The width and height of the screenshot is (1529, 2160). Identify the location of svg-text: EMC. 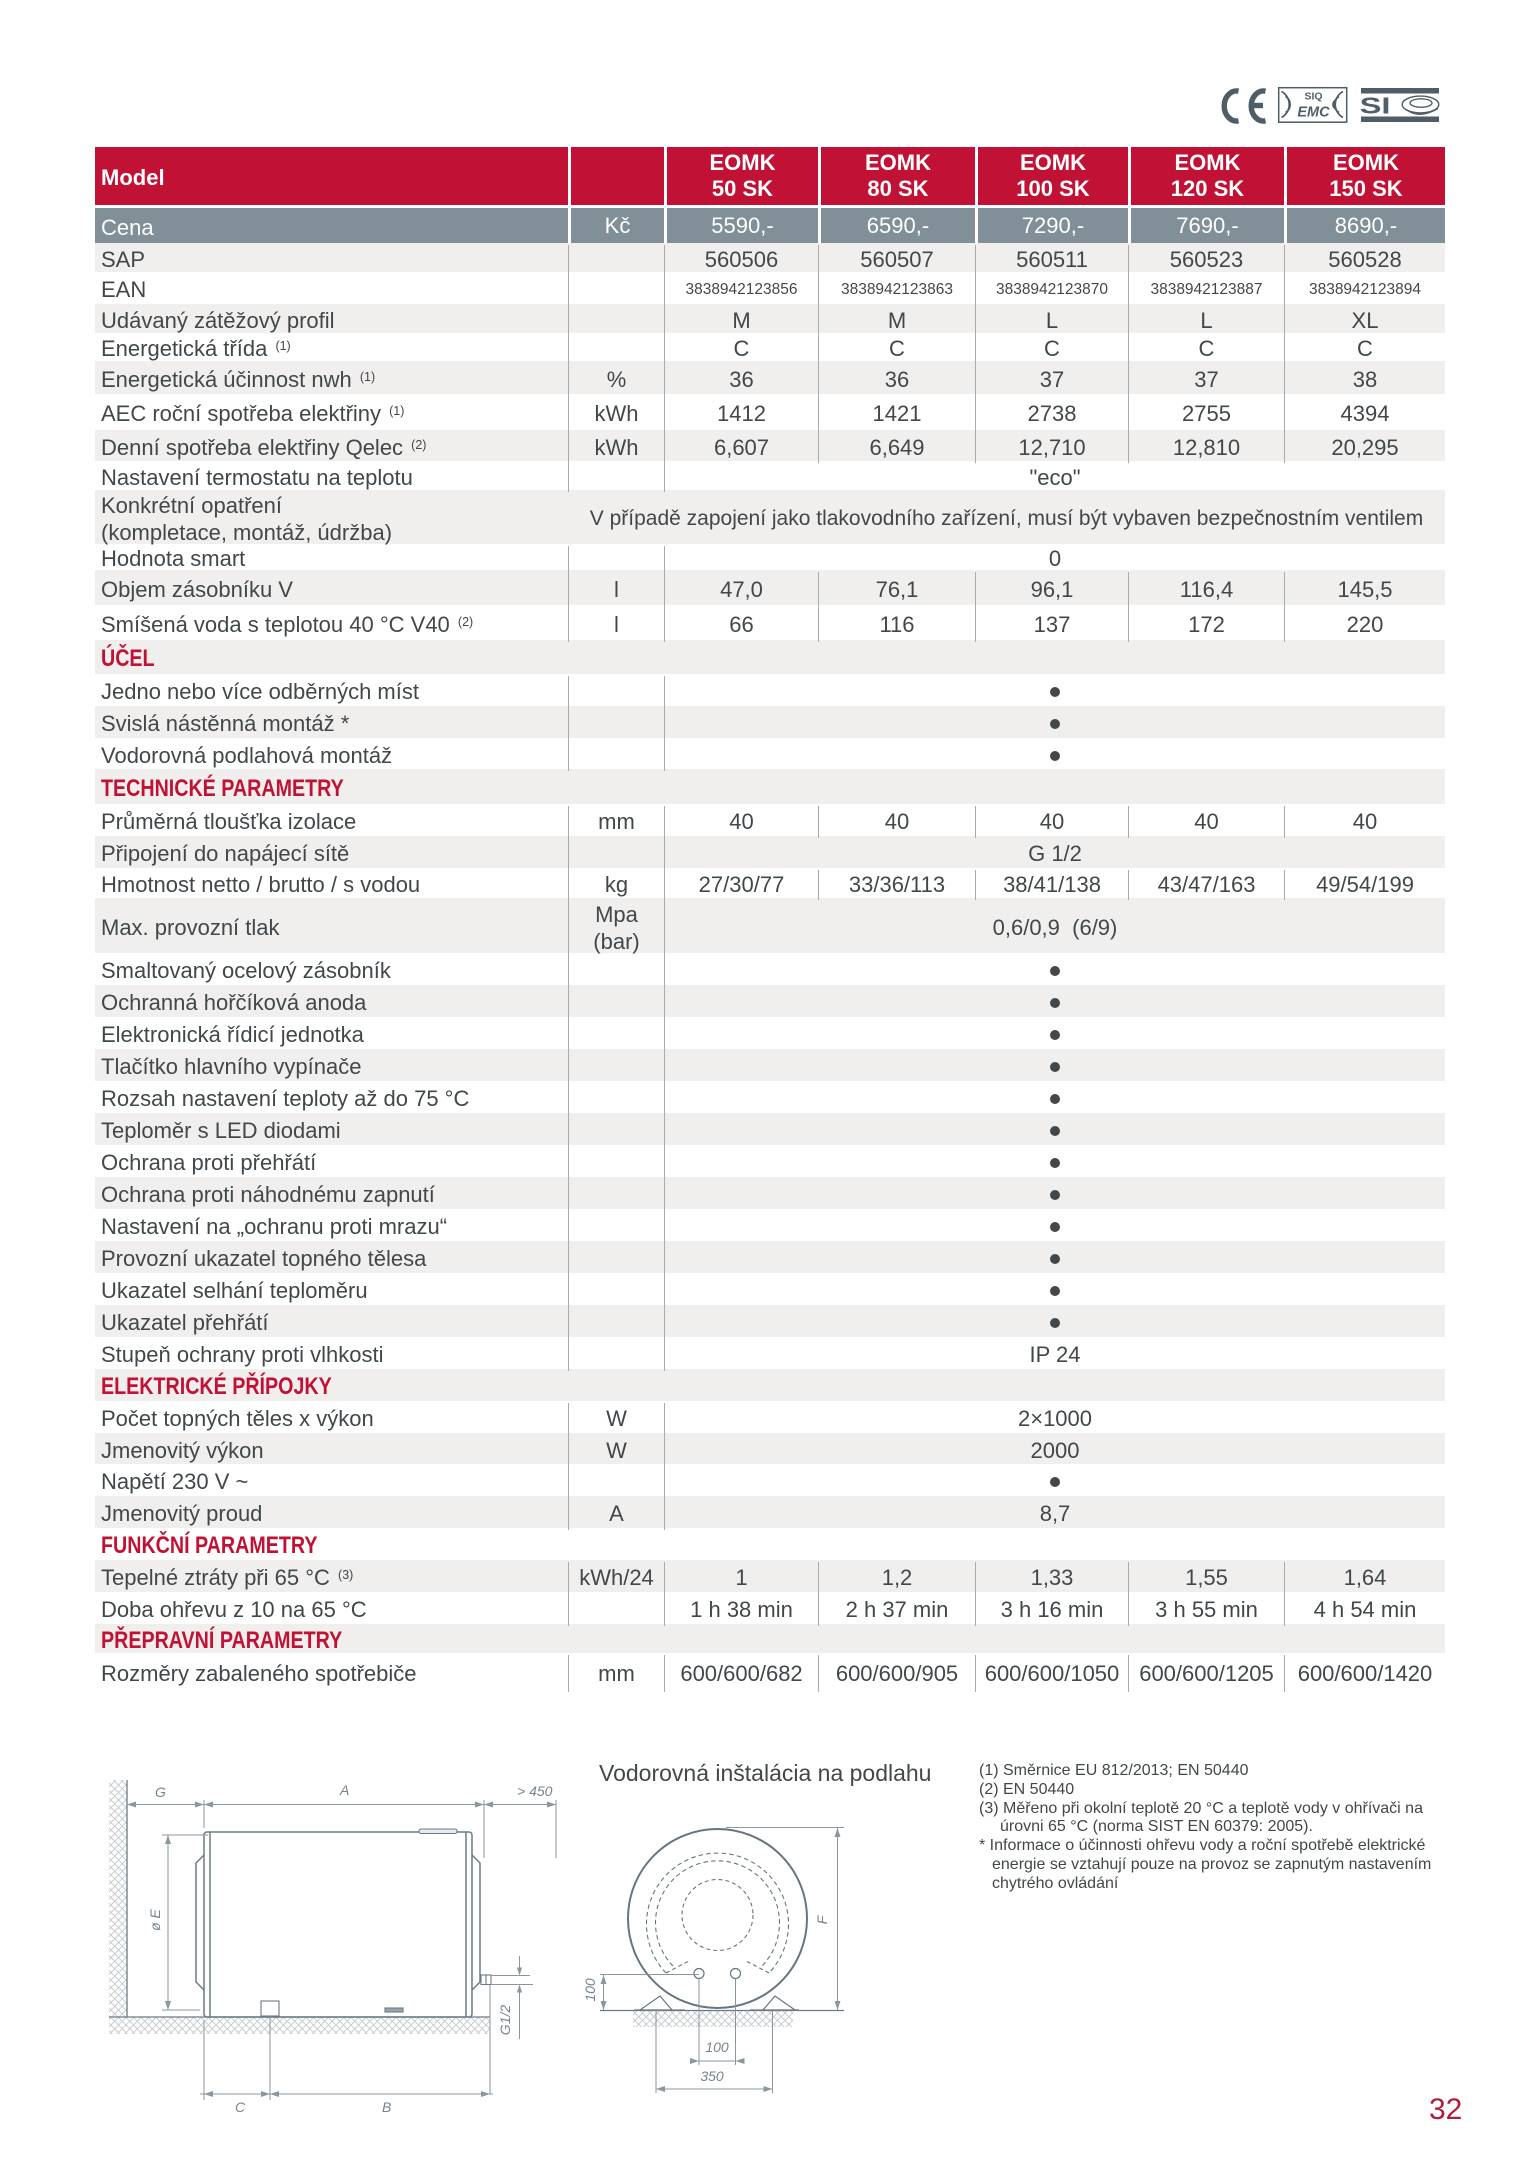
(1313, 113).